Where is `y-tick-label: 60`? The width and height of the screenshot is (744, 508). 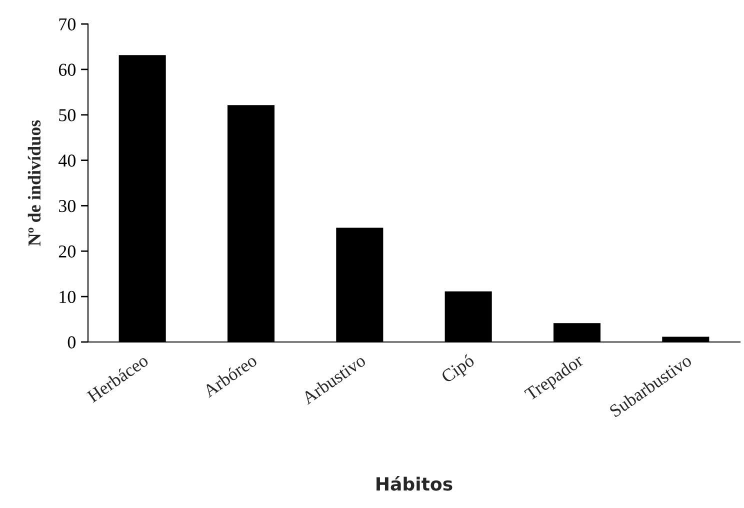
y-tick-label: 60 is located at coordinates (67, 70).